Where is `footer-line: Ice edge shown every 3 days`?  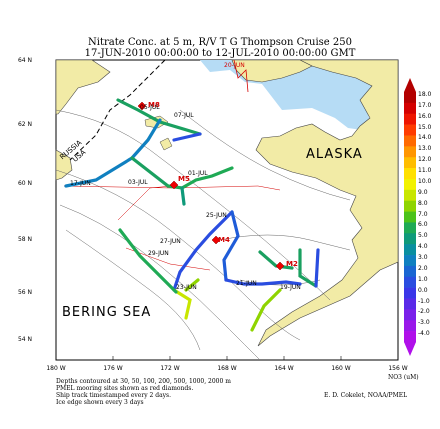
footer-line: Ice edge shown every 3 days is located at coordinates (100, 402).